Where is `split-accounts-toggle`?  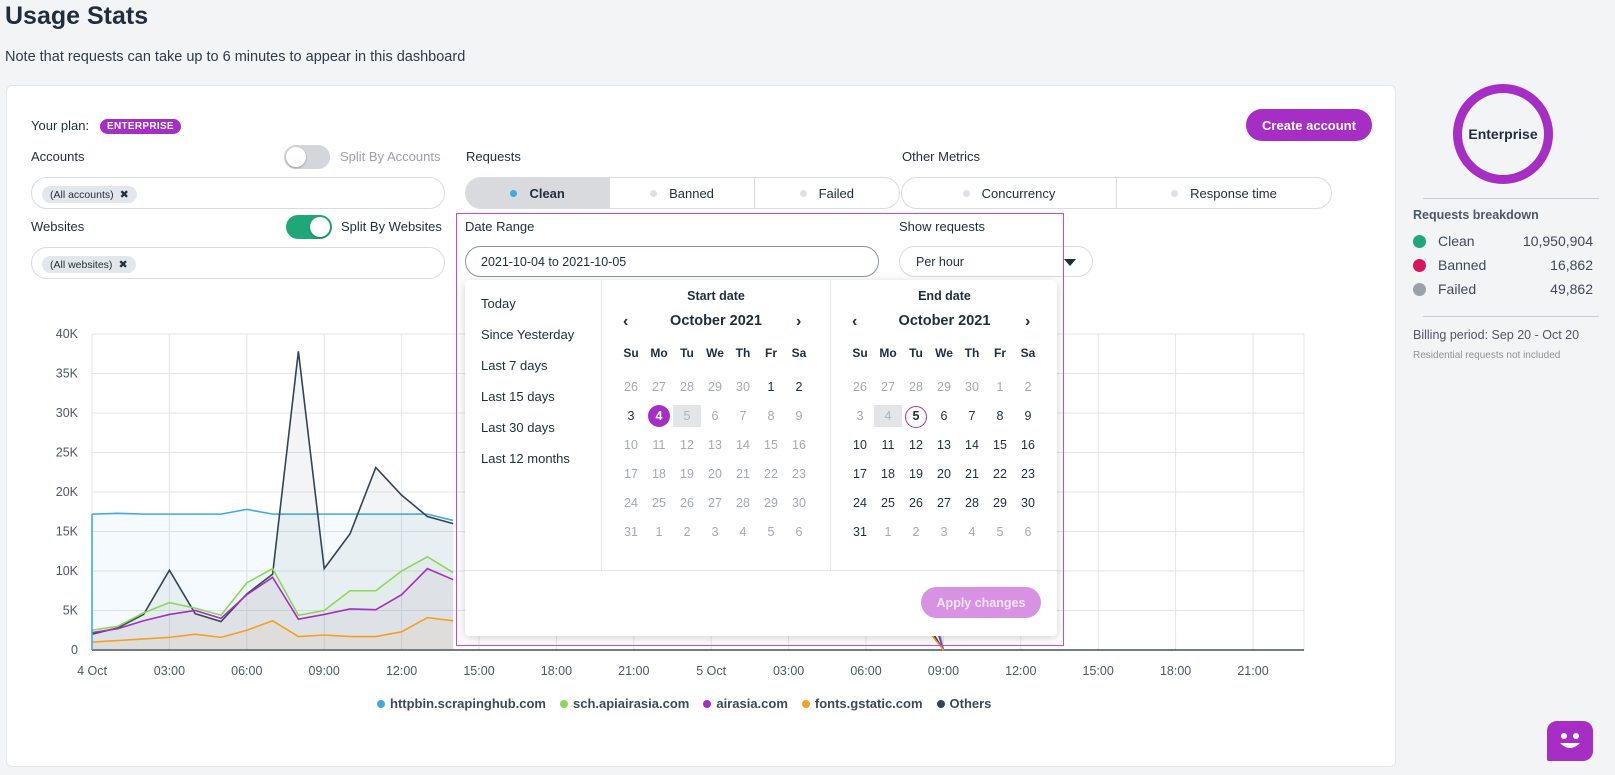 split-accounts-toggle is located at coordinates (307, 157).